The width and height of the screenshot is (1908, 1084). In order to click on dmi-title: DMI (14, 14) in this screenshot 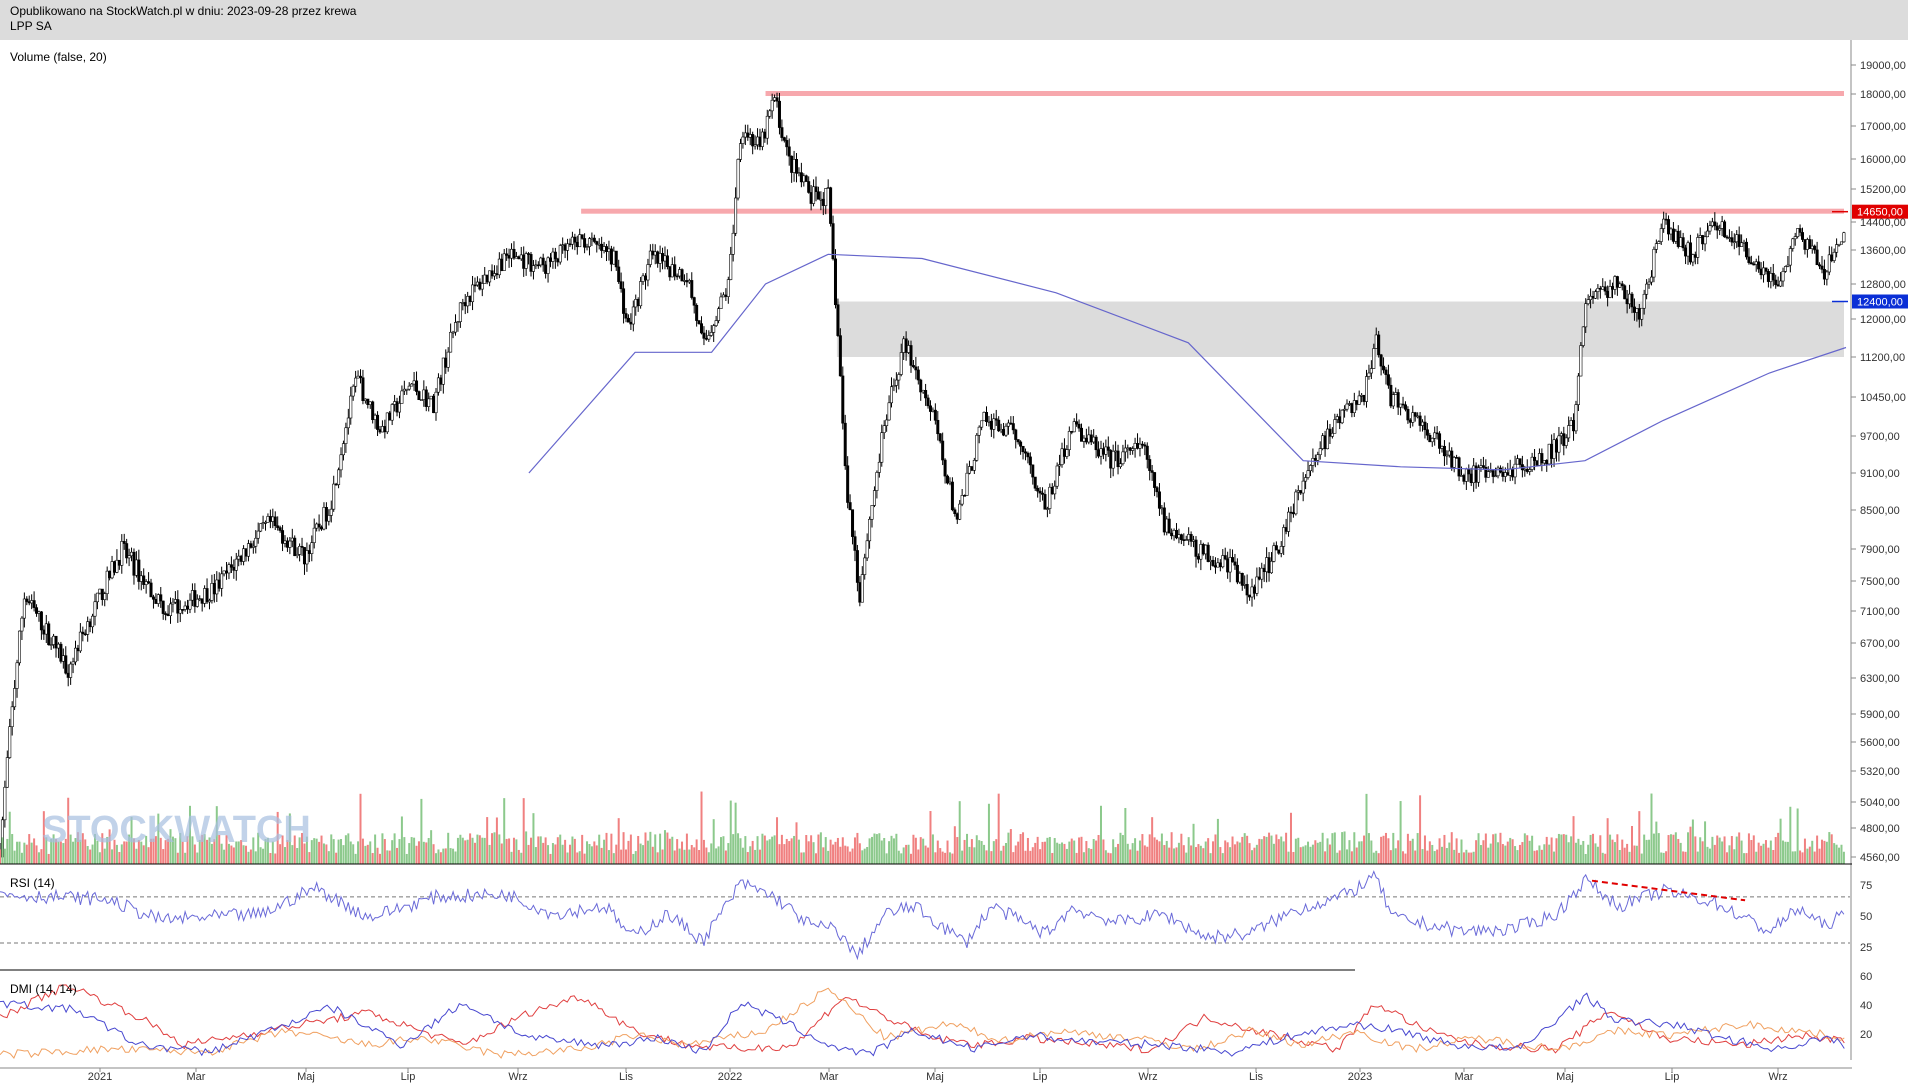, I will do `click(43, 989)`.